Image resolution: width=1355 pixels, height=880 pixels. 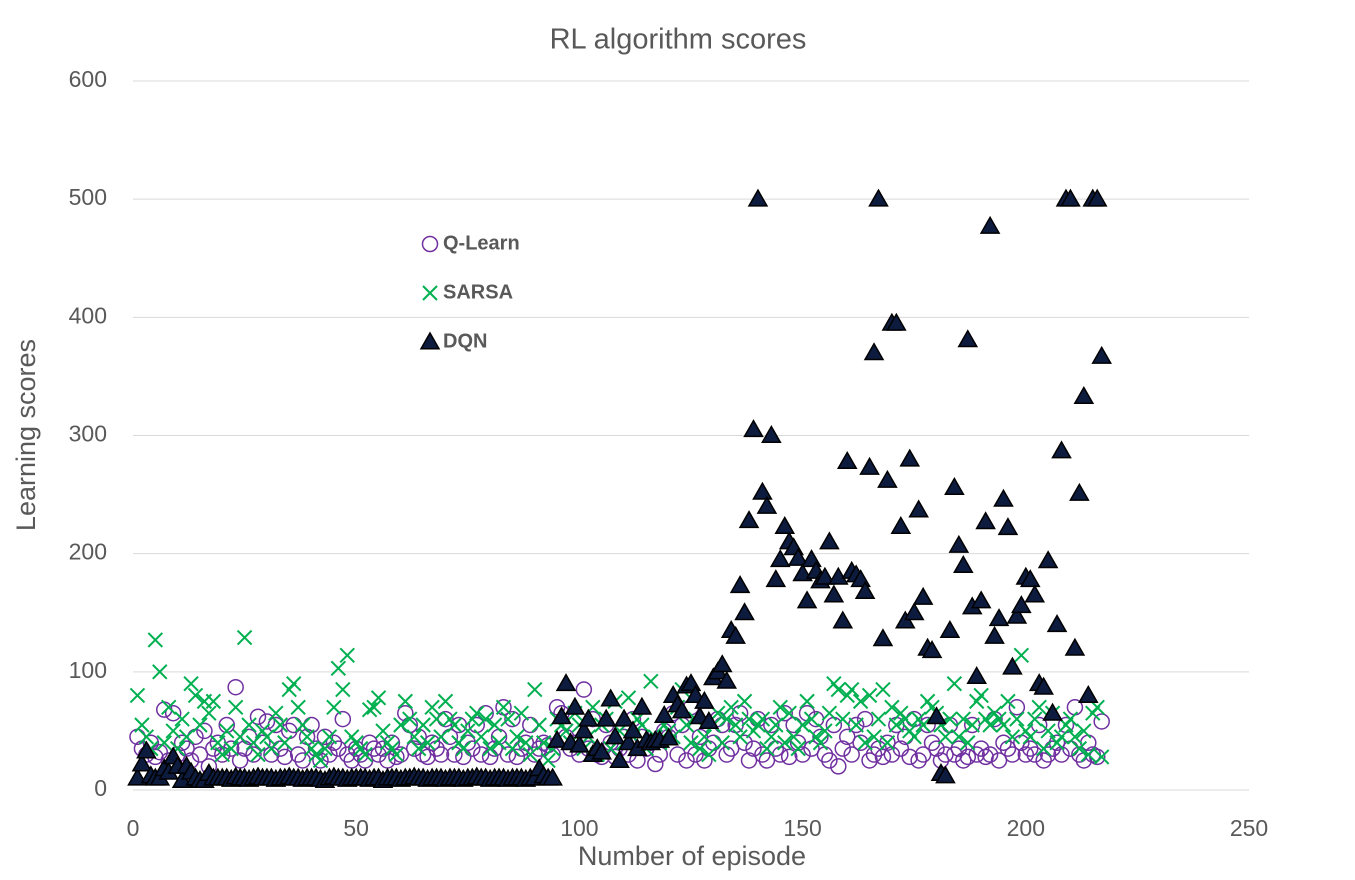 I want to click on y-tick-label: 400, so click(x=88, y=315).